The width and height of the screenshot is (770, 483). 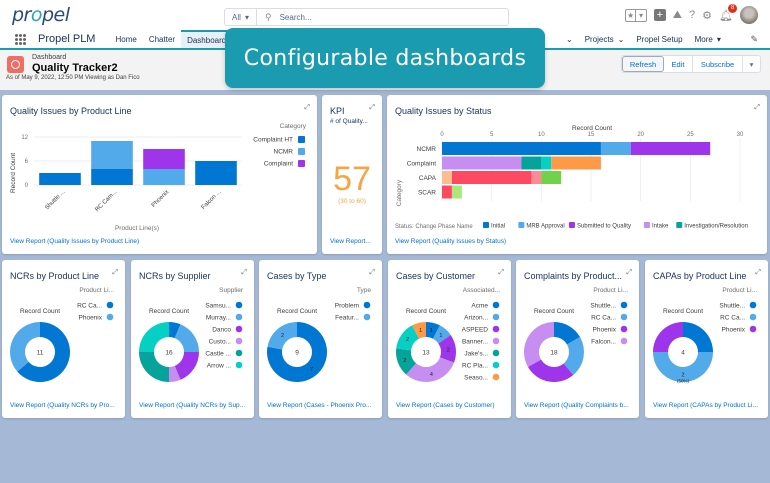 I want to click on record-count-label: Record Count, so click(x=554, y=311).